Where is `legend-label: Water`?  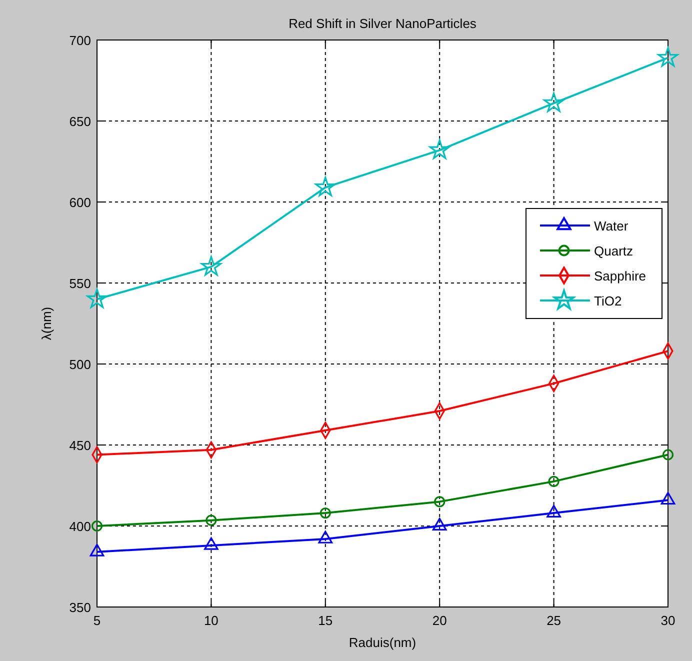
legend-label: Water is located at coordinates (611, 226).